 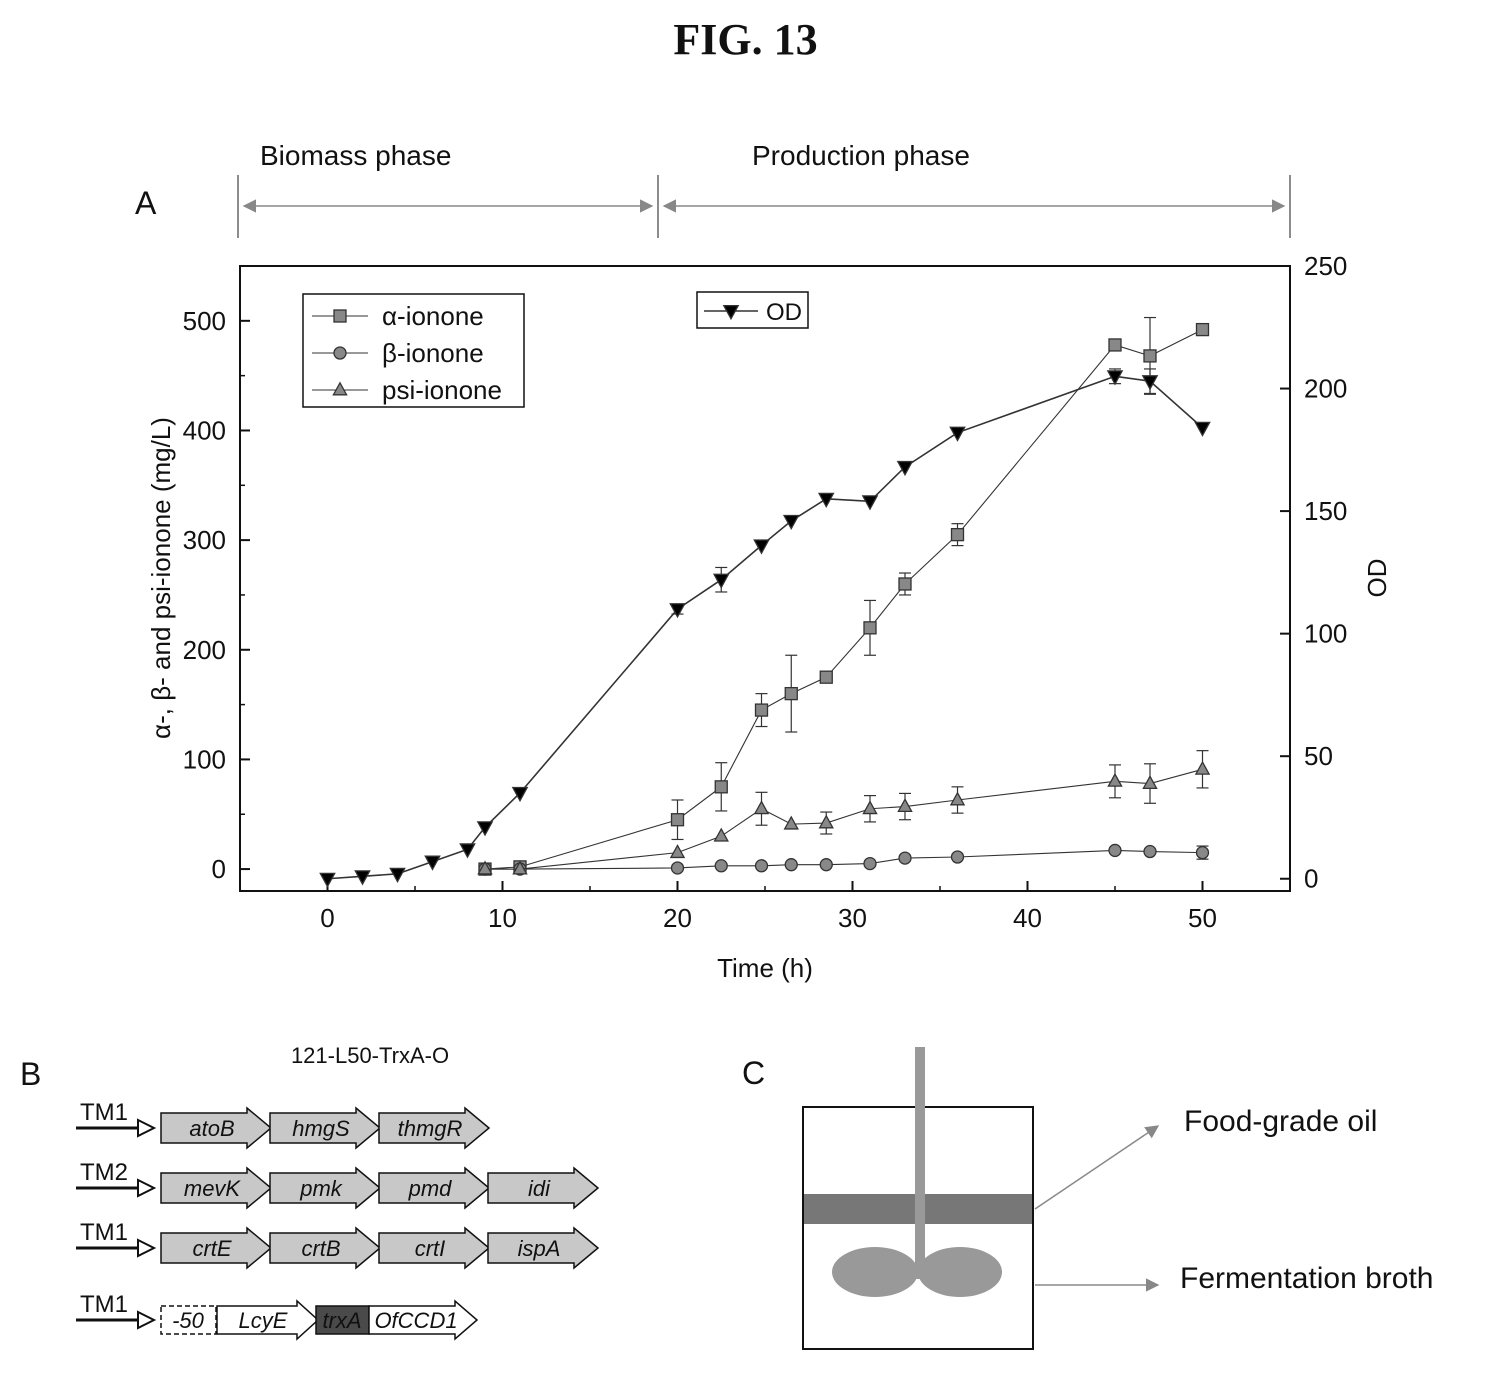 I want to click on legend-label: psi-ionone, so click(x=442, y=390).